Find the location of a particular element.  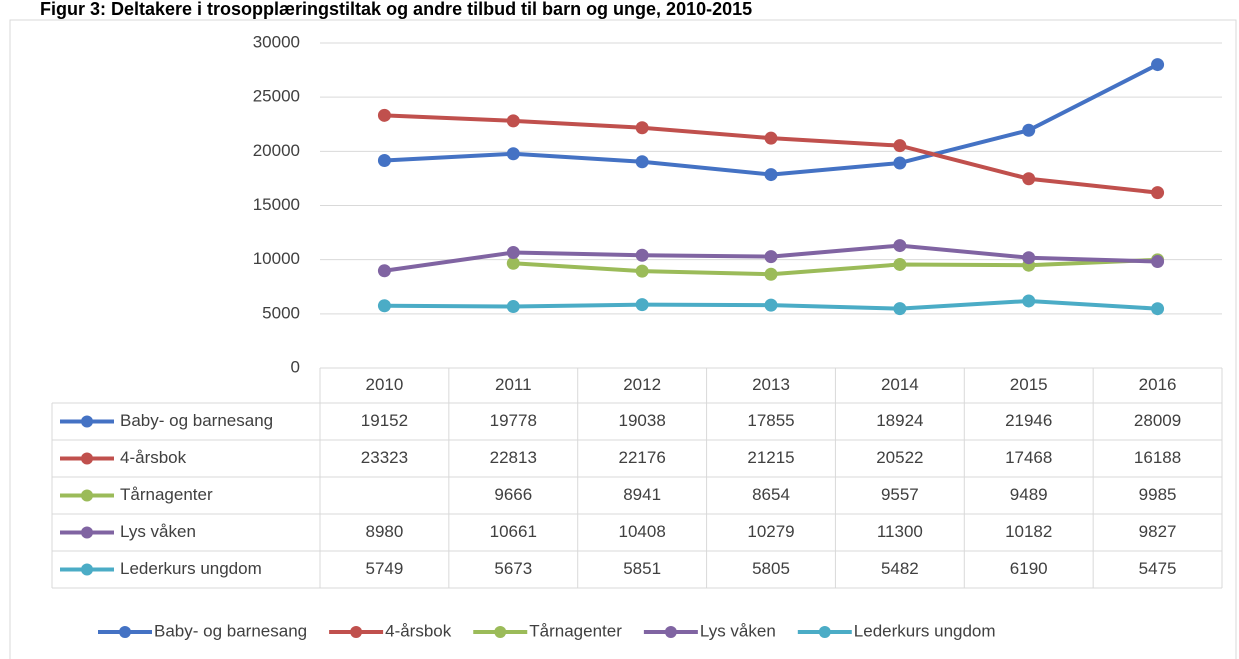

table-row-label: Lys våken is located at coordinates (158, 531).